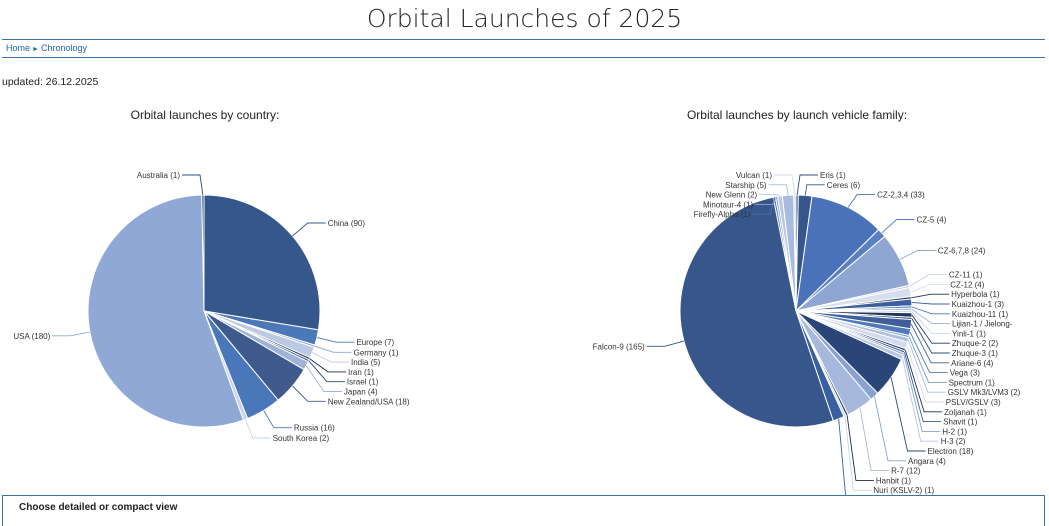 The height and width of the screenshot is (526, 1049). What do you see at coordinates (972, 382) in the screenshot?
I see `slice-label-spectrum: Spectrum (1)` at bounding box center [972, 382].